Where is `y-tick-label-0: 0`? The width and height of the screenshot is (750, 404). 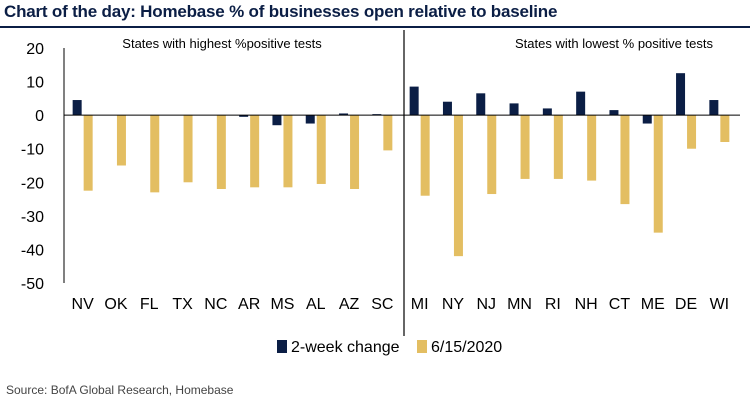 y-tick-label-0: 0 is located at coordinates (39, 116).